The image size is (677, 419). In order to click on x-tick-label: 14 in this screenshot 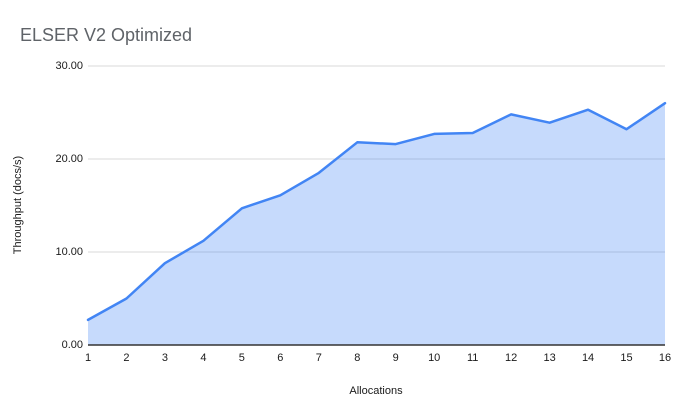, I will do `click(588, 358)`.